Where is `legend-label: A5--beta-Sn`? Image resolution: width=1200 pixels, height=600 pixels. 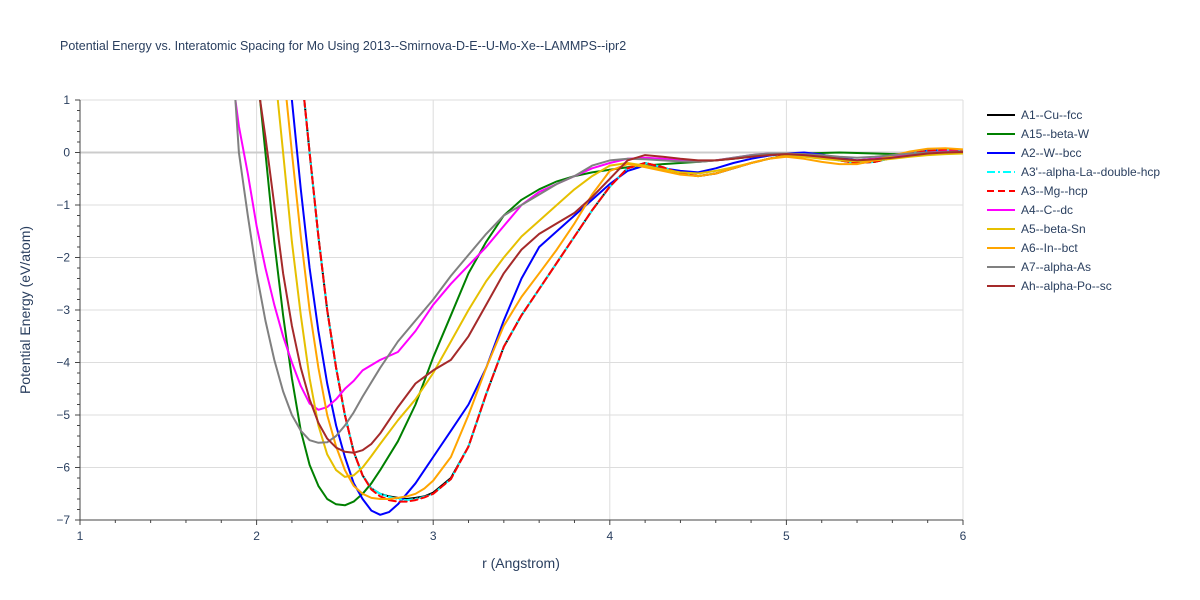
legend-label: A5--beta-Sn is located at coordinates (1053, 229).